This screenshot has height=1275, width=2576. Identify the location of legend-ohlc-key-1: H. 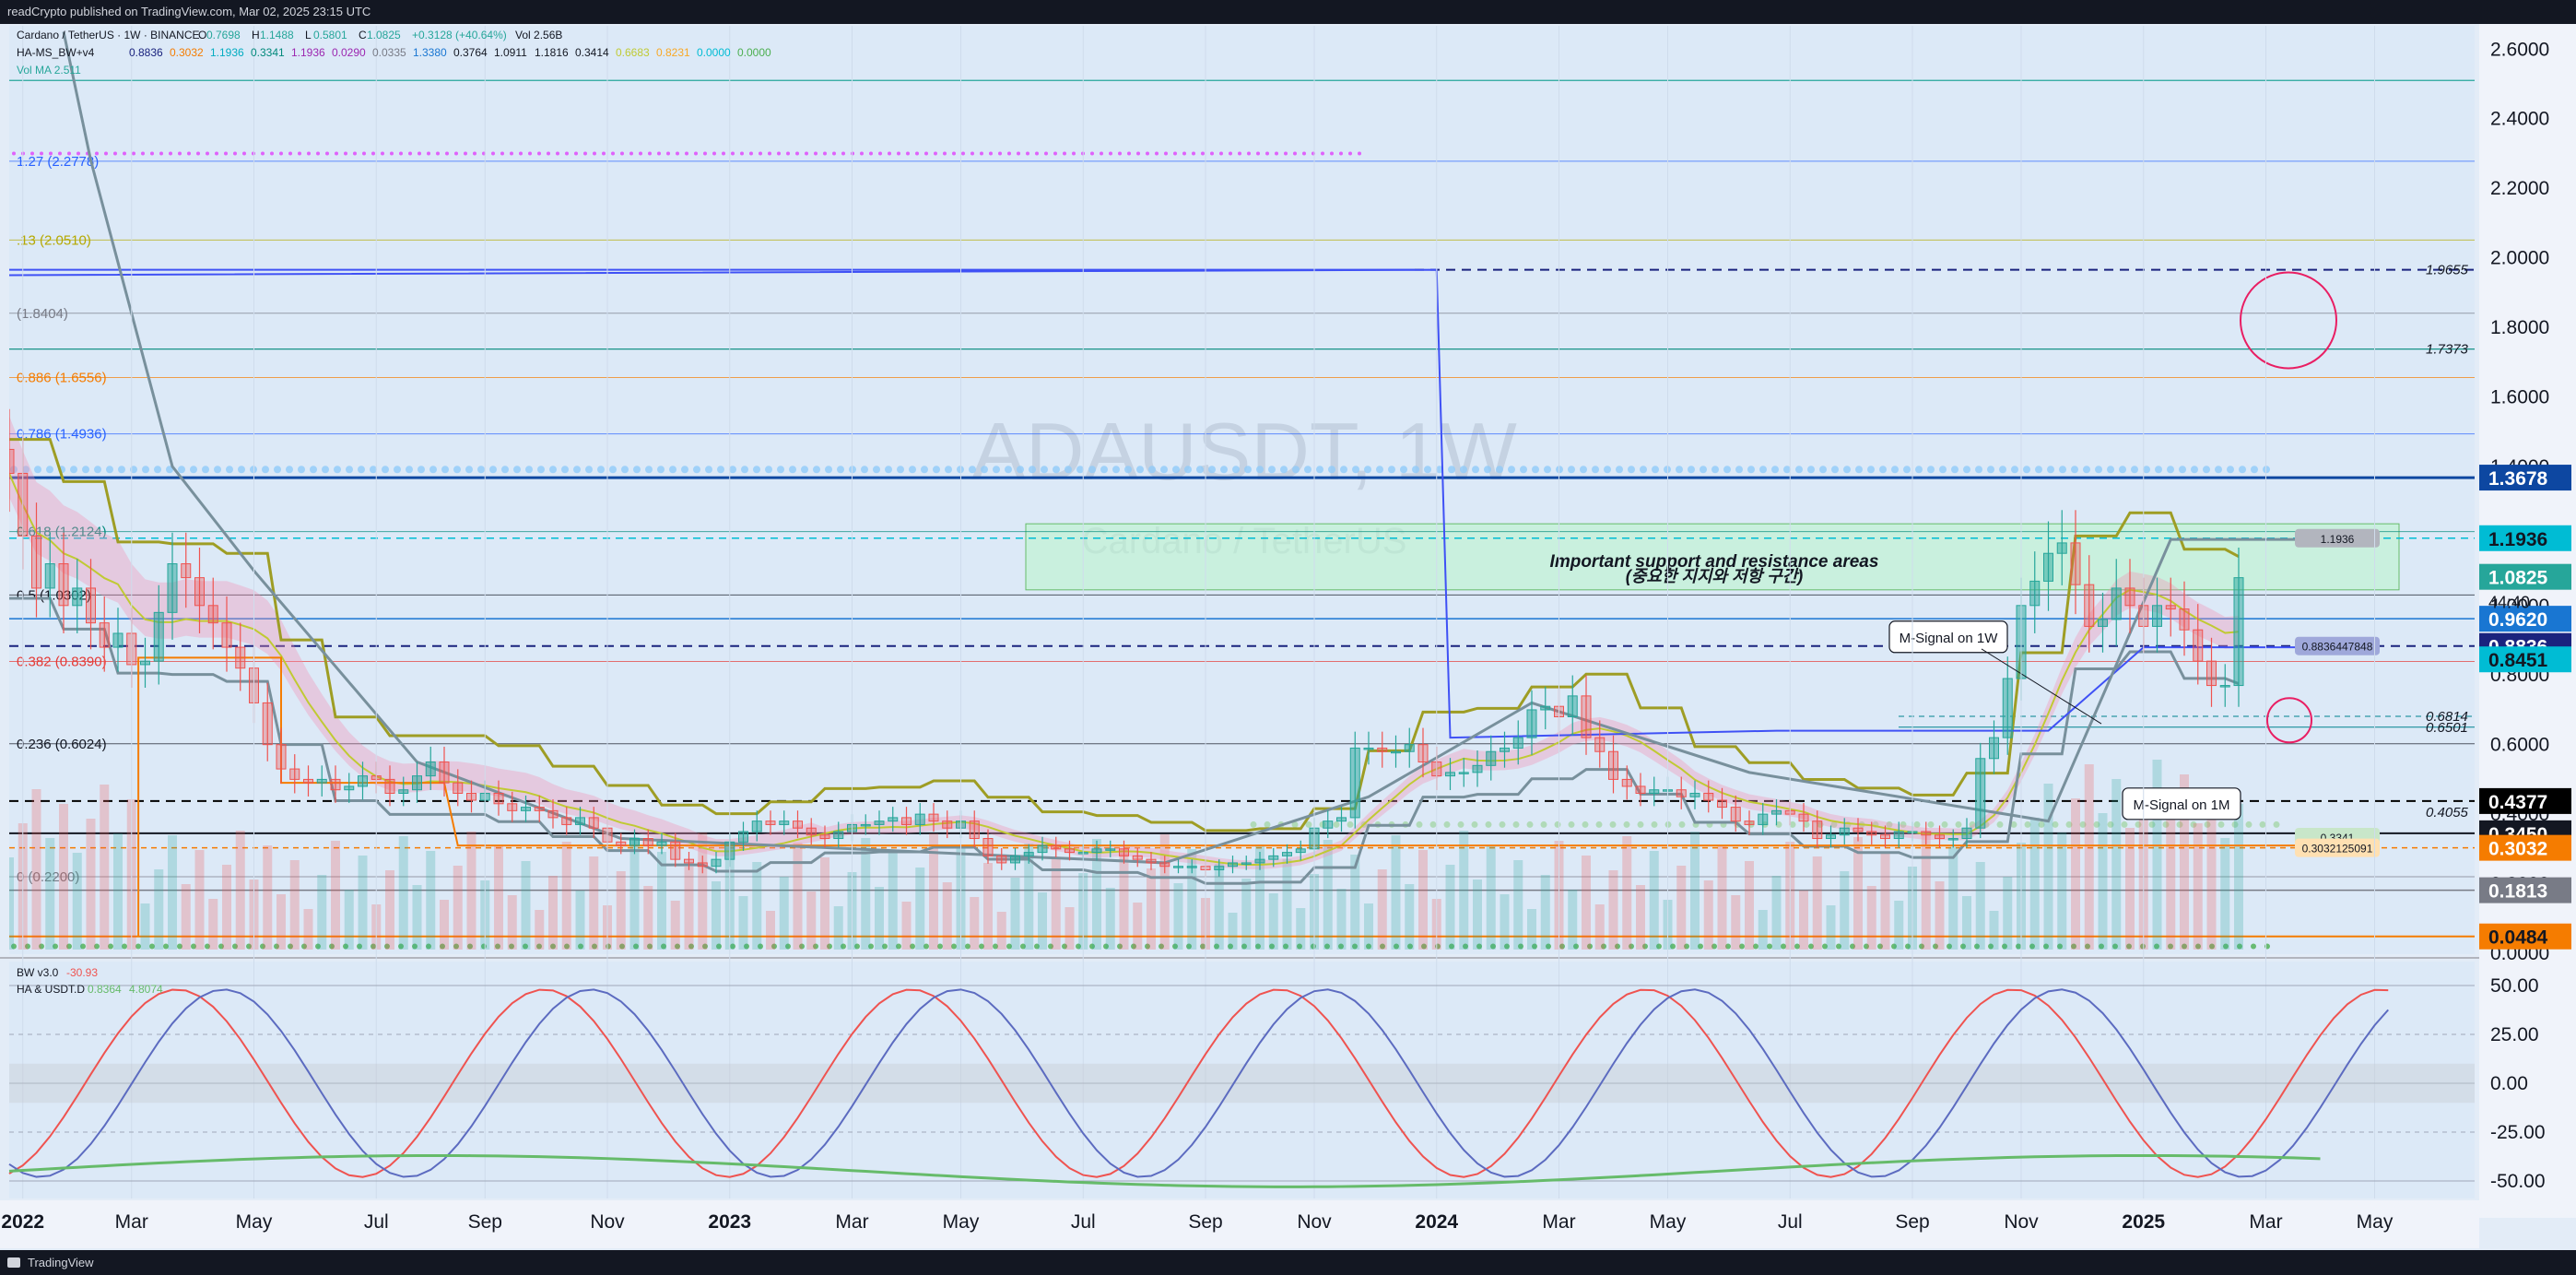
(256, 35).